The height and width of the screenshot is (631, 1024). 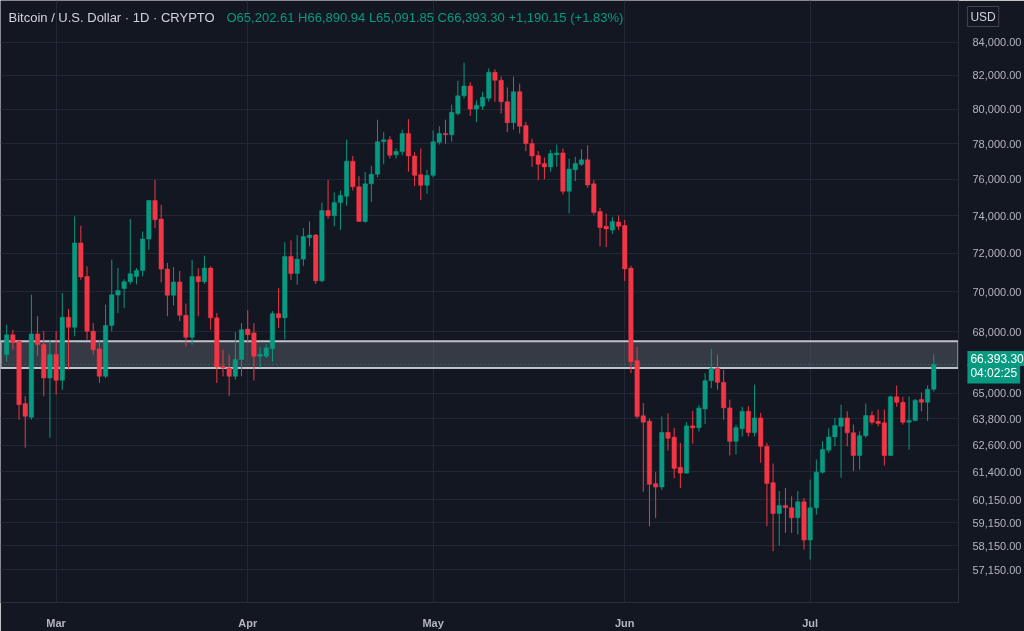 I want to click on text: USD, so click(x=983, y=16).